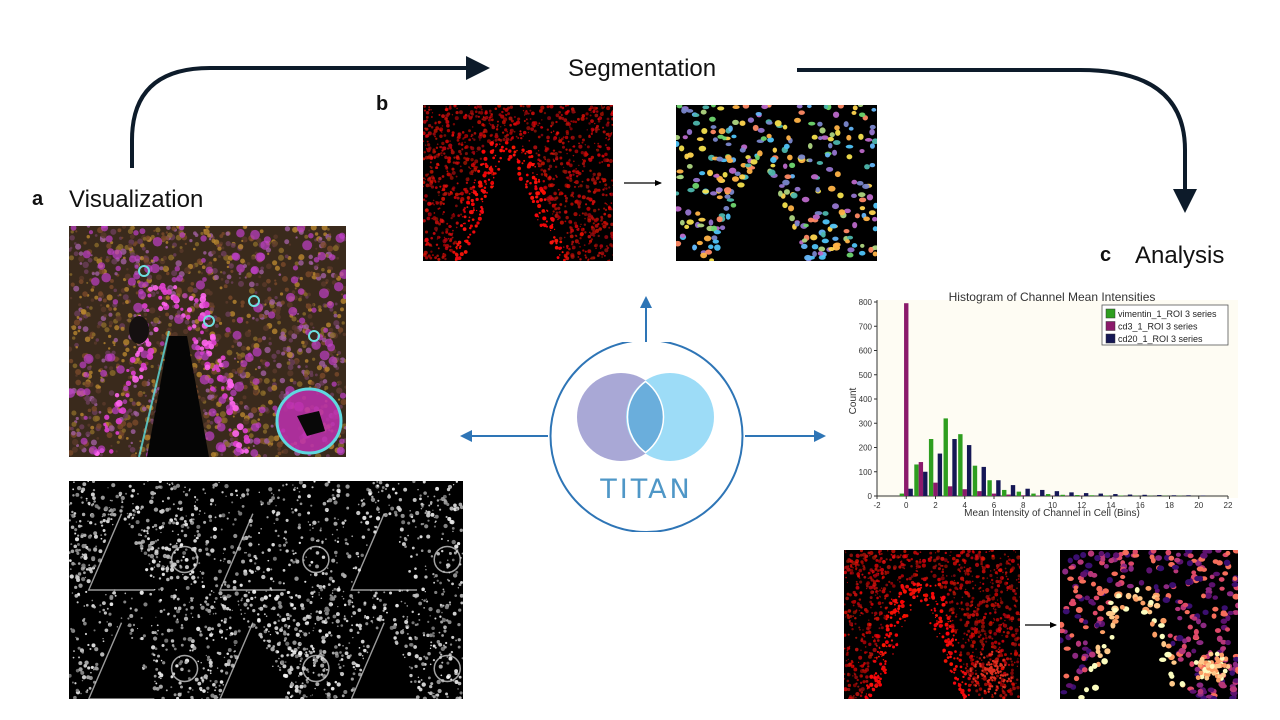  What do you see at coordinates (866, 326) in the screenshot?
I see `y-tick-label: 700` at bounding box center [866, 326].